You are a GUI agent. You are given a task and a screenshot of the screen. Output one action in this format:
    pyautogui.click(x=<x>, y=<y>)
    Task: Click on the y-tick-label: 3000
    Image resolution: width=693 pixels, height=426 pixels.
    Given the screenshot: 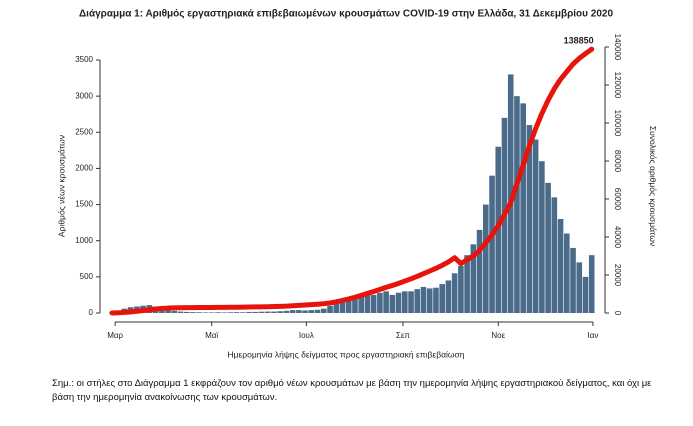 What is the action you would take?
    pyautogui.click(x=84, y=95)
    